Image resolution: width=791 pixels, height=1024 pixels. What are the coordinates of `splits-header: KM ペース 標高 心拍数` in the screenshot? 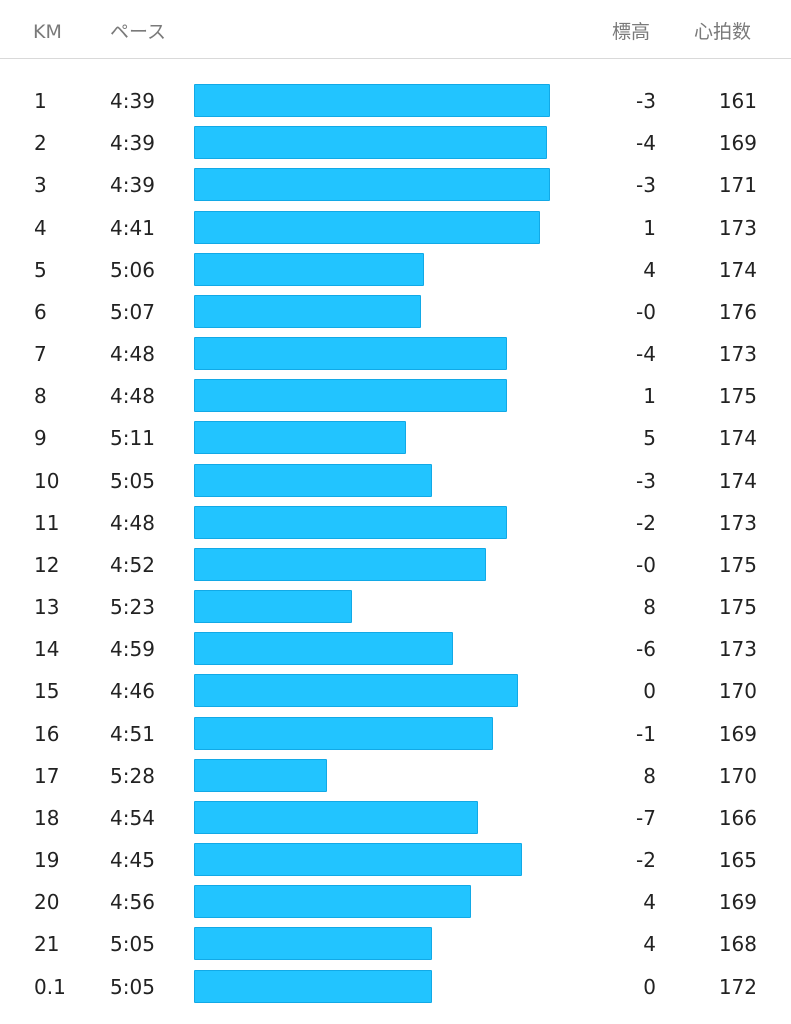 It's located at (395, 29).